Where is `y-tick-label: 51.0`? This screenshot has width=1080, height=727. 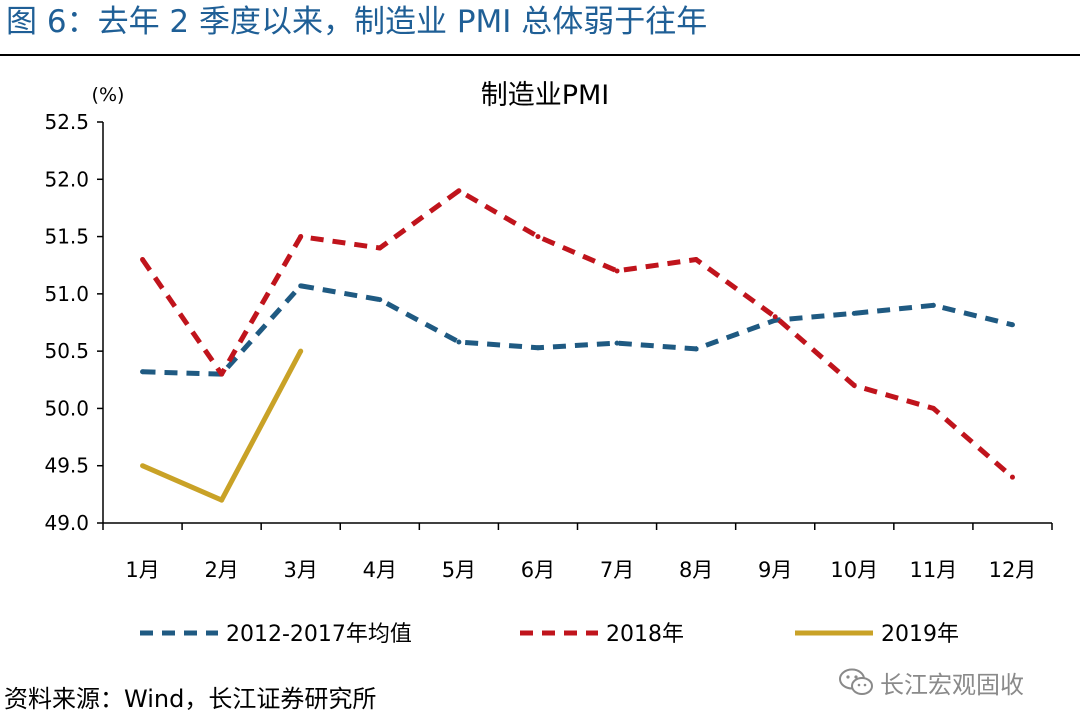
y-tick-label: 51.0 is located at coordinates (66, 294).